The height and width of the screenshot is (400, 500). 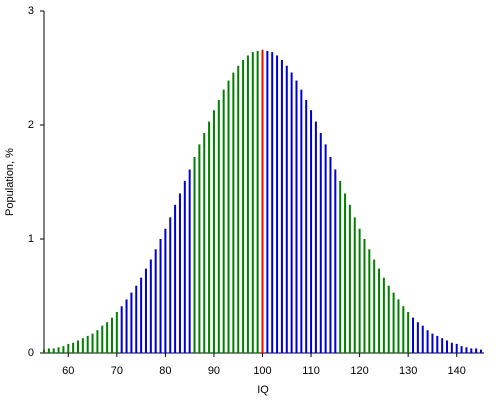 I want to click on y-tick-label: 2, so click(x=31, y=125).